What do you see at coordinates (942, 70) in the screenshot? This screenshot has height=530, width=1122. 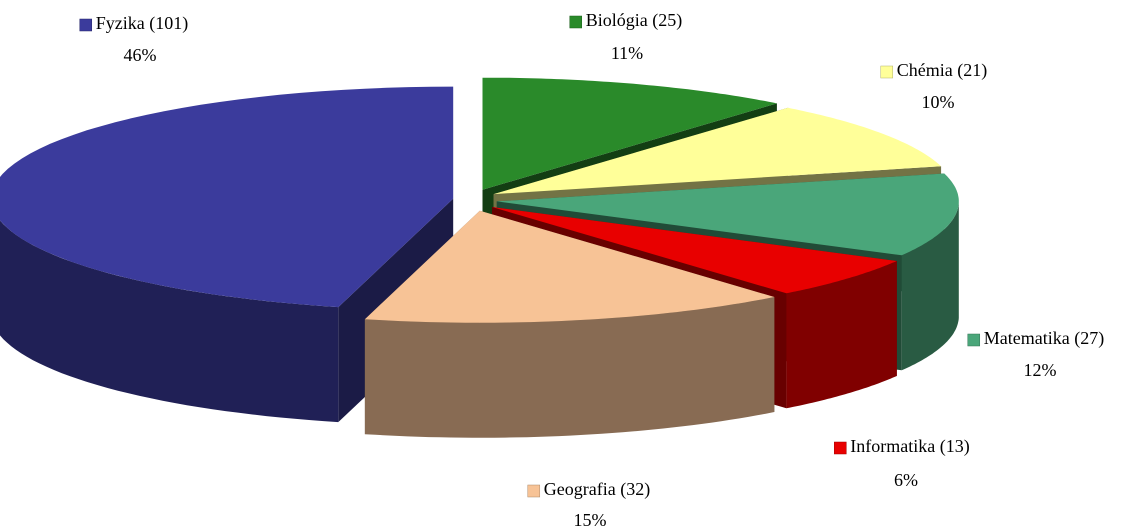 I see `legend-label: Chémia (21)` at bounding box center [942, 70].